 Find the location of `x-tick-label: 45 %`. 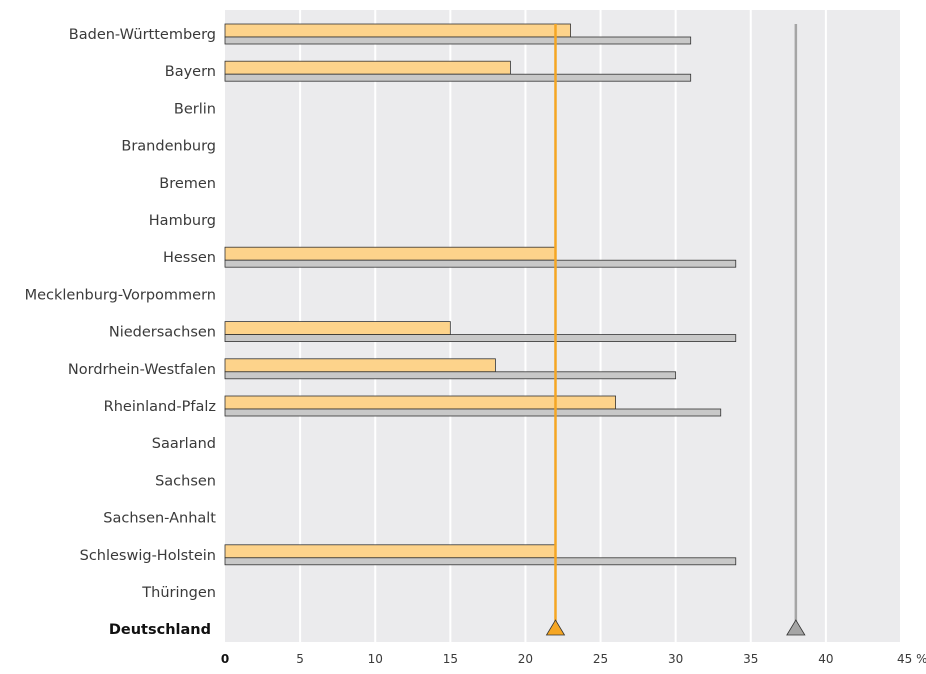

x-tick-label: 45 % is located at coordinates (911, 659).